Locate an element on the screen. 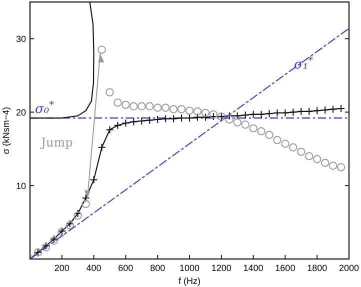 This screenshot has width=361, height=287. y-tick-label: 10 is located at coordinates (21, 186).